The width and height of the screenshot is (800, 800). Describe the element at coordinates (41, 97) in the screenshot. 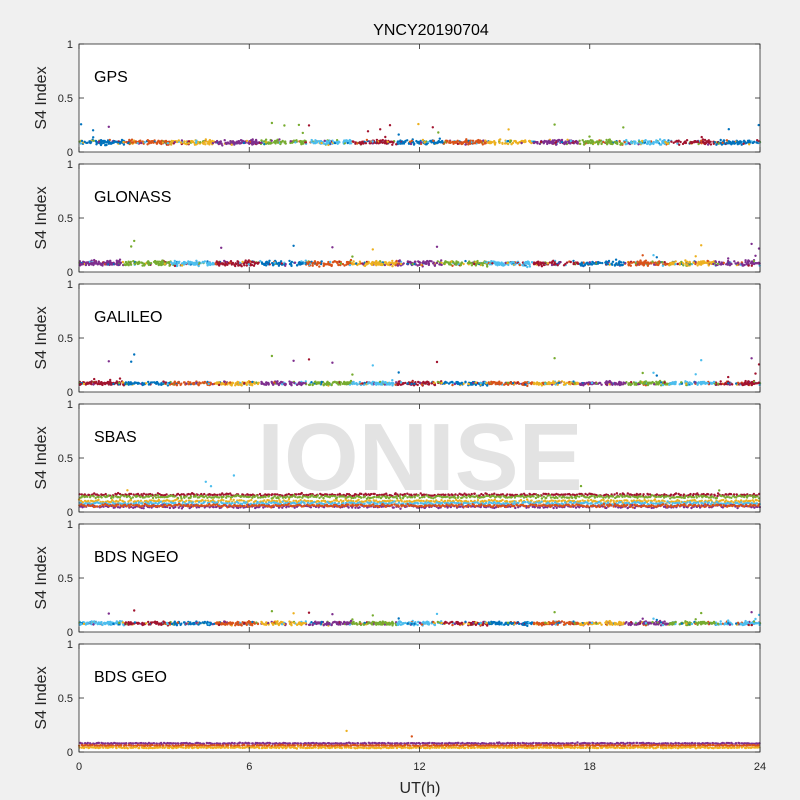

I see `y-axis-label: S4 Index` at that location.